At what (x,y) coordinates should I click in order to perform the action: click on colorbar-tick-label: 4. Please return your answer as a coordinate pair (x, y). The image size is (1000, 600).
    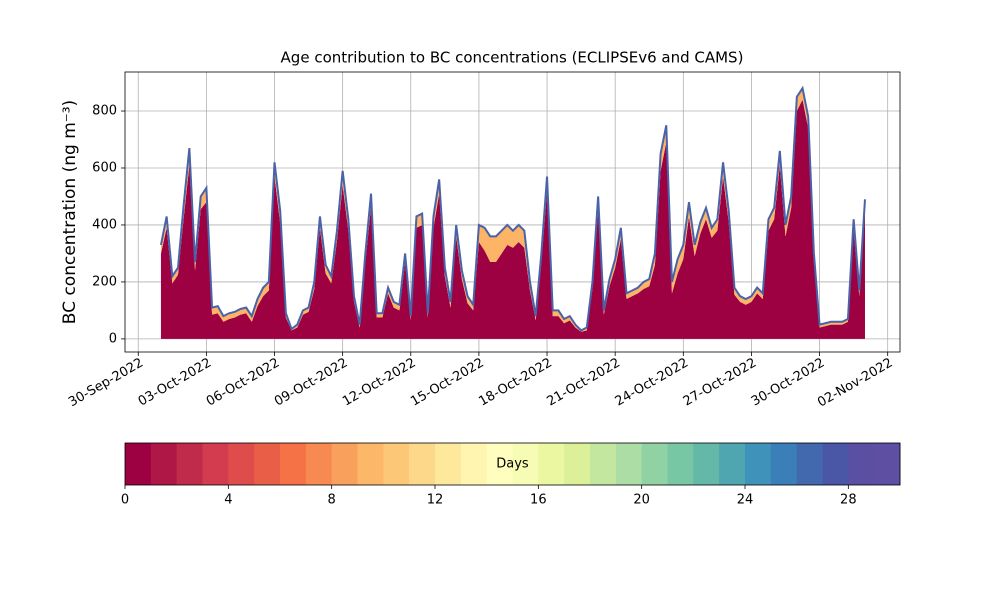
    Looking at the image, I should click on (228, 500).